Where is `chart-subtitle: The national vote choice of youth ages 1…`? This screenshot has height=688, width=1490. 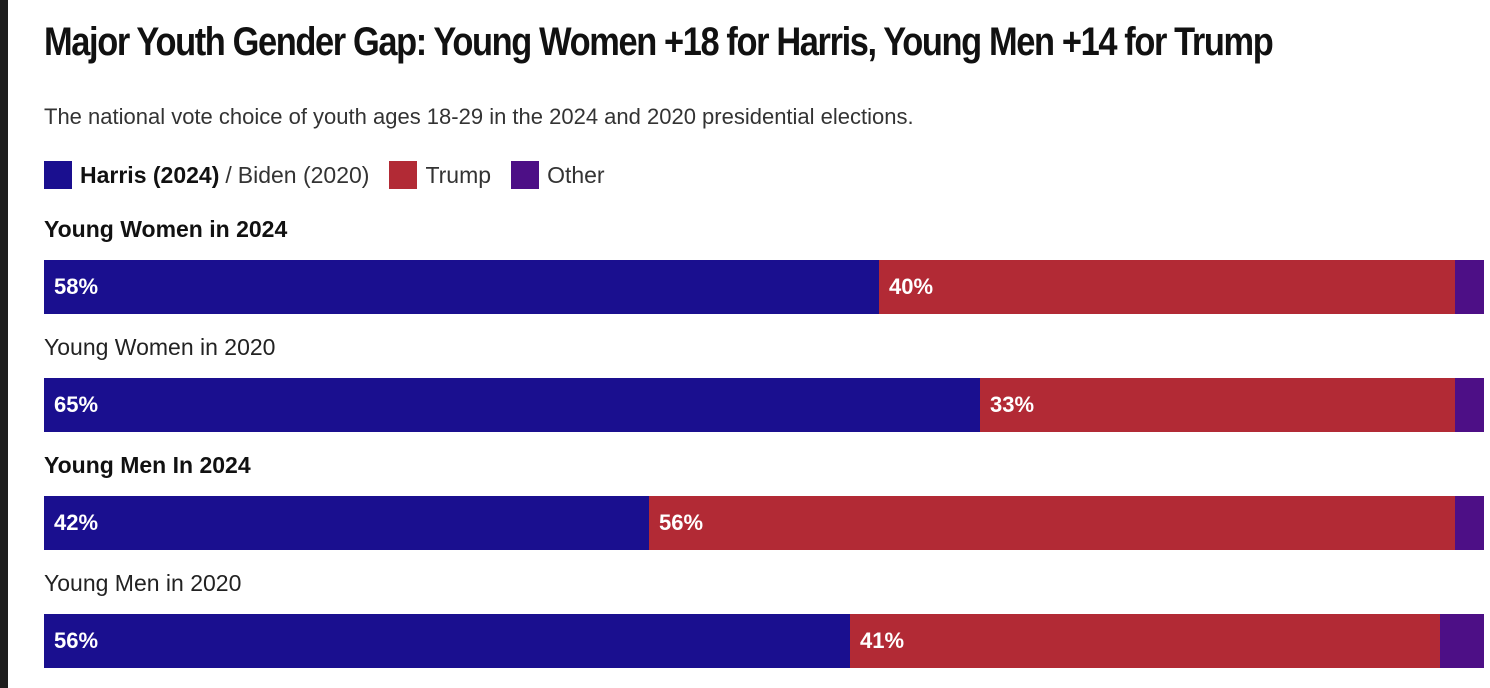 chart-subtitle: The national vote choice of youth ages 1… is located at coordinates (479, 116).